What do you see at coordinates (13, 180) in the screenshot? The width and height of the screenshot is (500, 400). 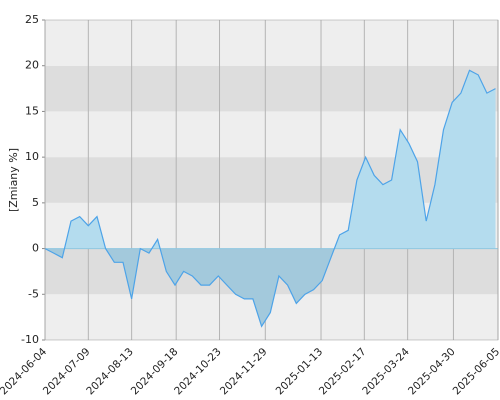 I see `y-axis-label: [Zmiany %]` at bounding box center [13, 180].